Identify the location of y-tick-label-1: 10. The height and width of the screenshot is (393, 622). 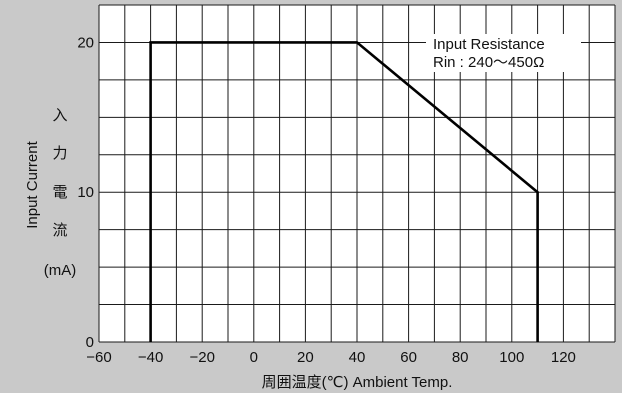
(85, 192).